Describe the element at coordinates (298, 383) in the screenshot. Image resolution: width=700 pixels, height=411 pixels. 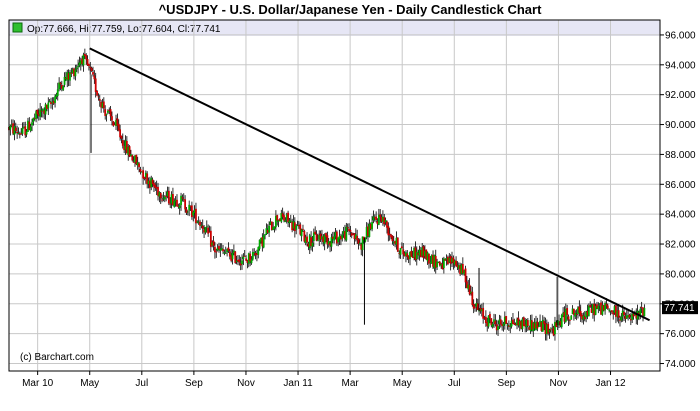
I see `x-tick-label: Jan 11` at that location.